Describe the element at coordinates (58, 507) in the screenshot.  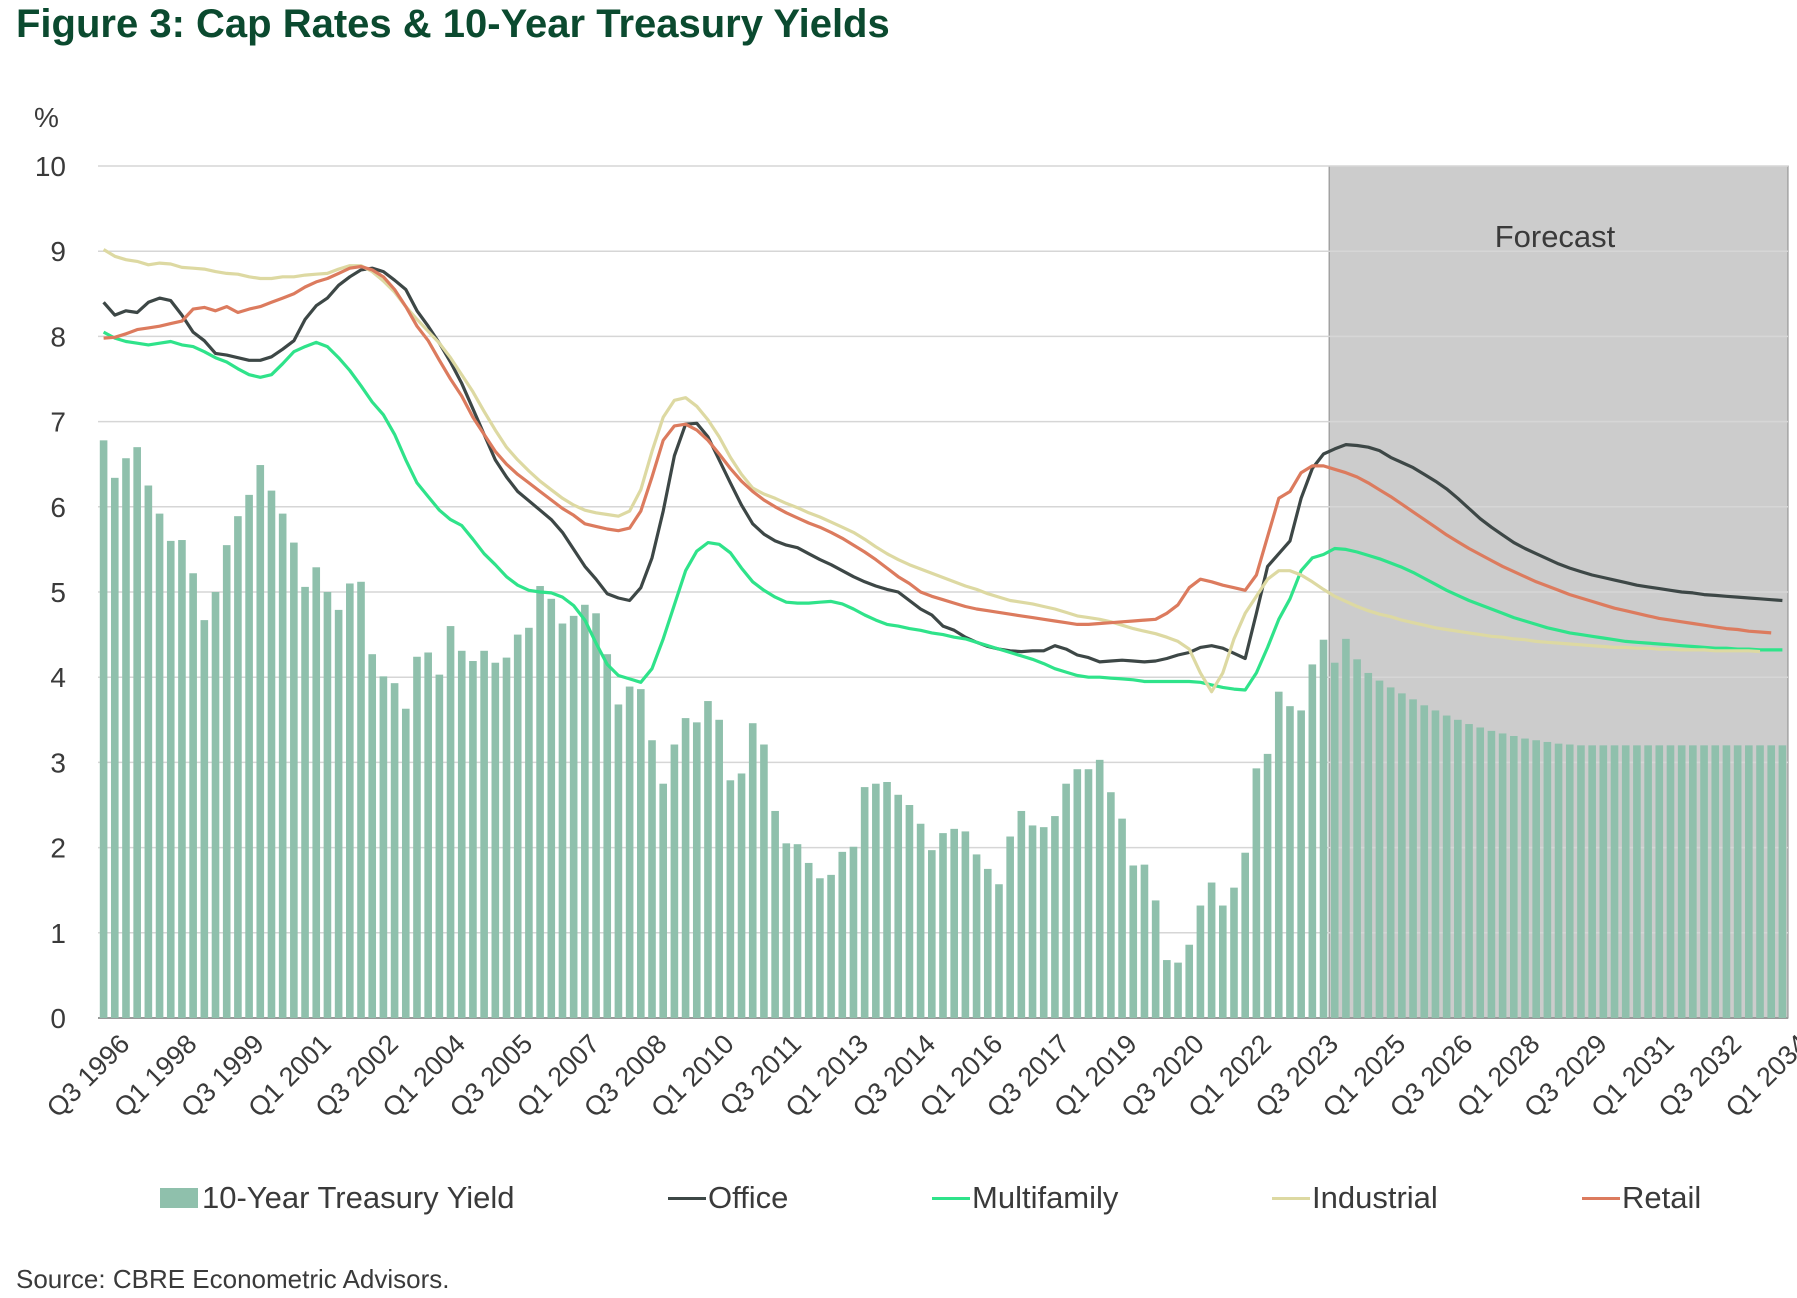
I see `y-tick-label: 6` at that location.